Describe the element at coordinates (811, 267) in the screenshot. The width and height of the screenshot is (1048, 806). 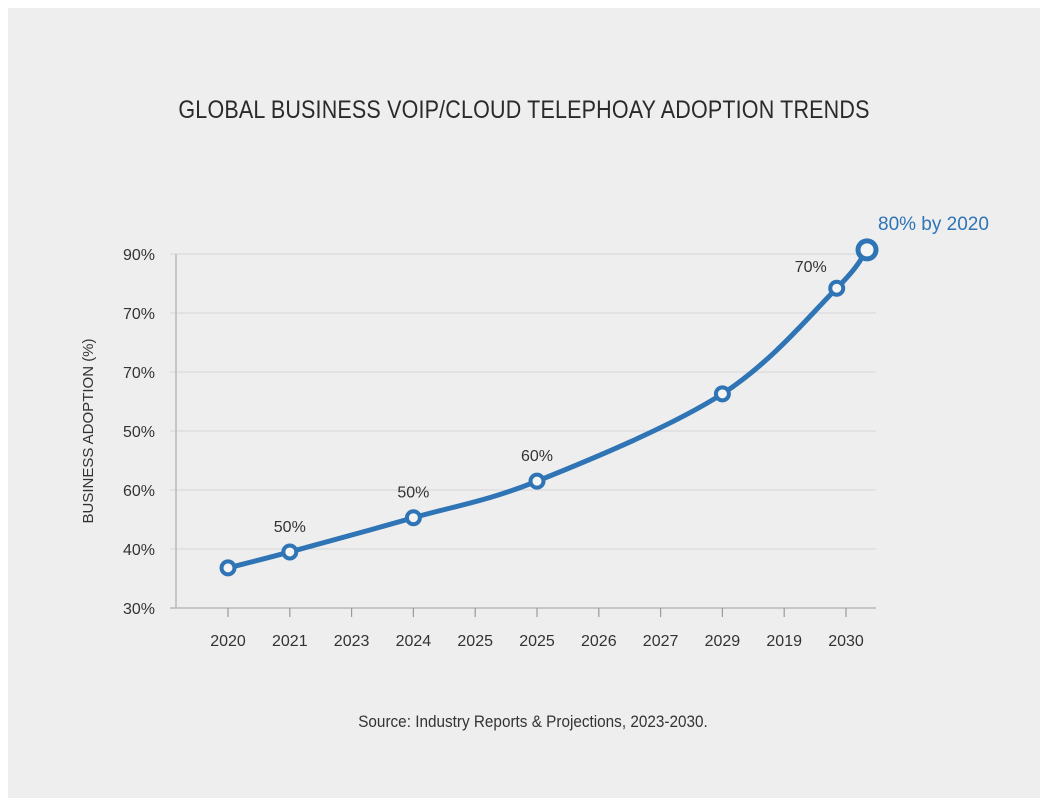
I see `data-label: 70%` at that location.